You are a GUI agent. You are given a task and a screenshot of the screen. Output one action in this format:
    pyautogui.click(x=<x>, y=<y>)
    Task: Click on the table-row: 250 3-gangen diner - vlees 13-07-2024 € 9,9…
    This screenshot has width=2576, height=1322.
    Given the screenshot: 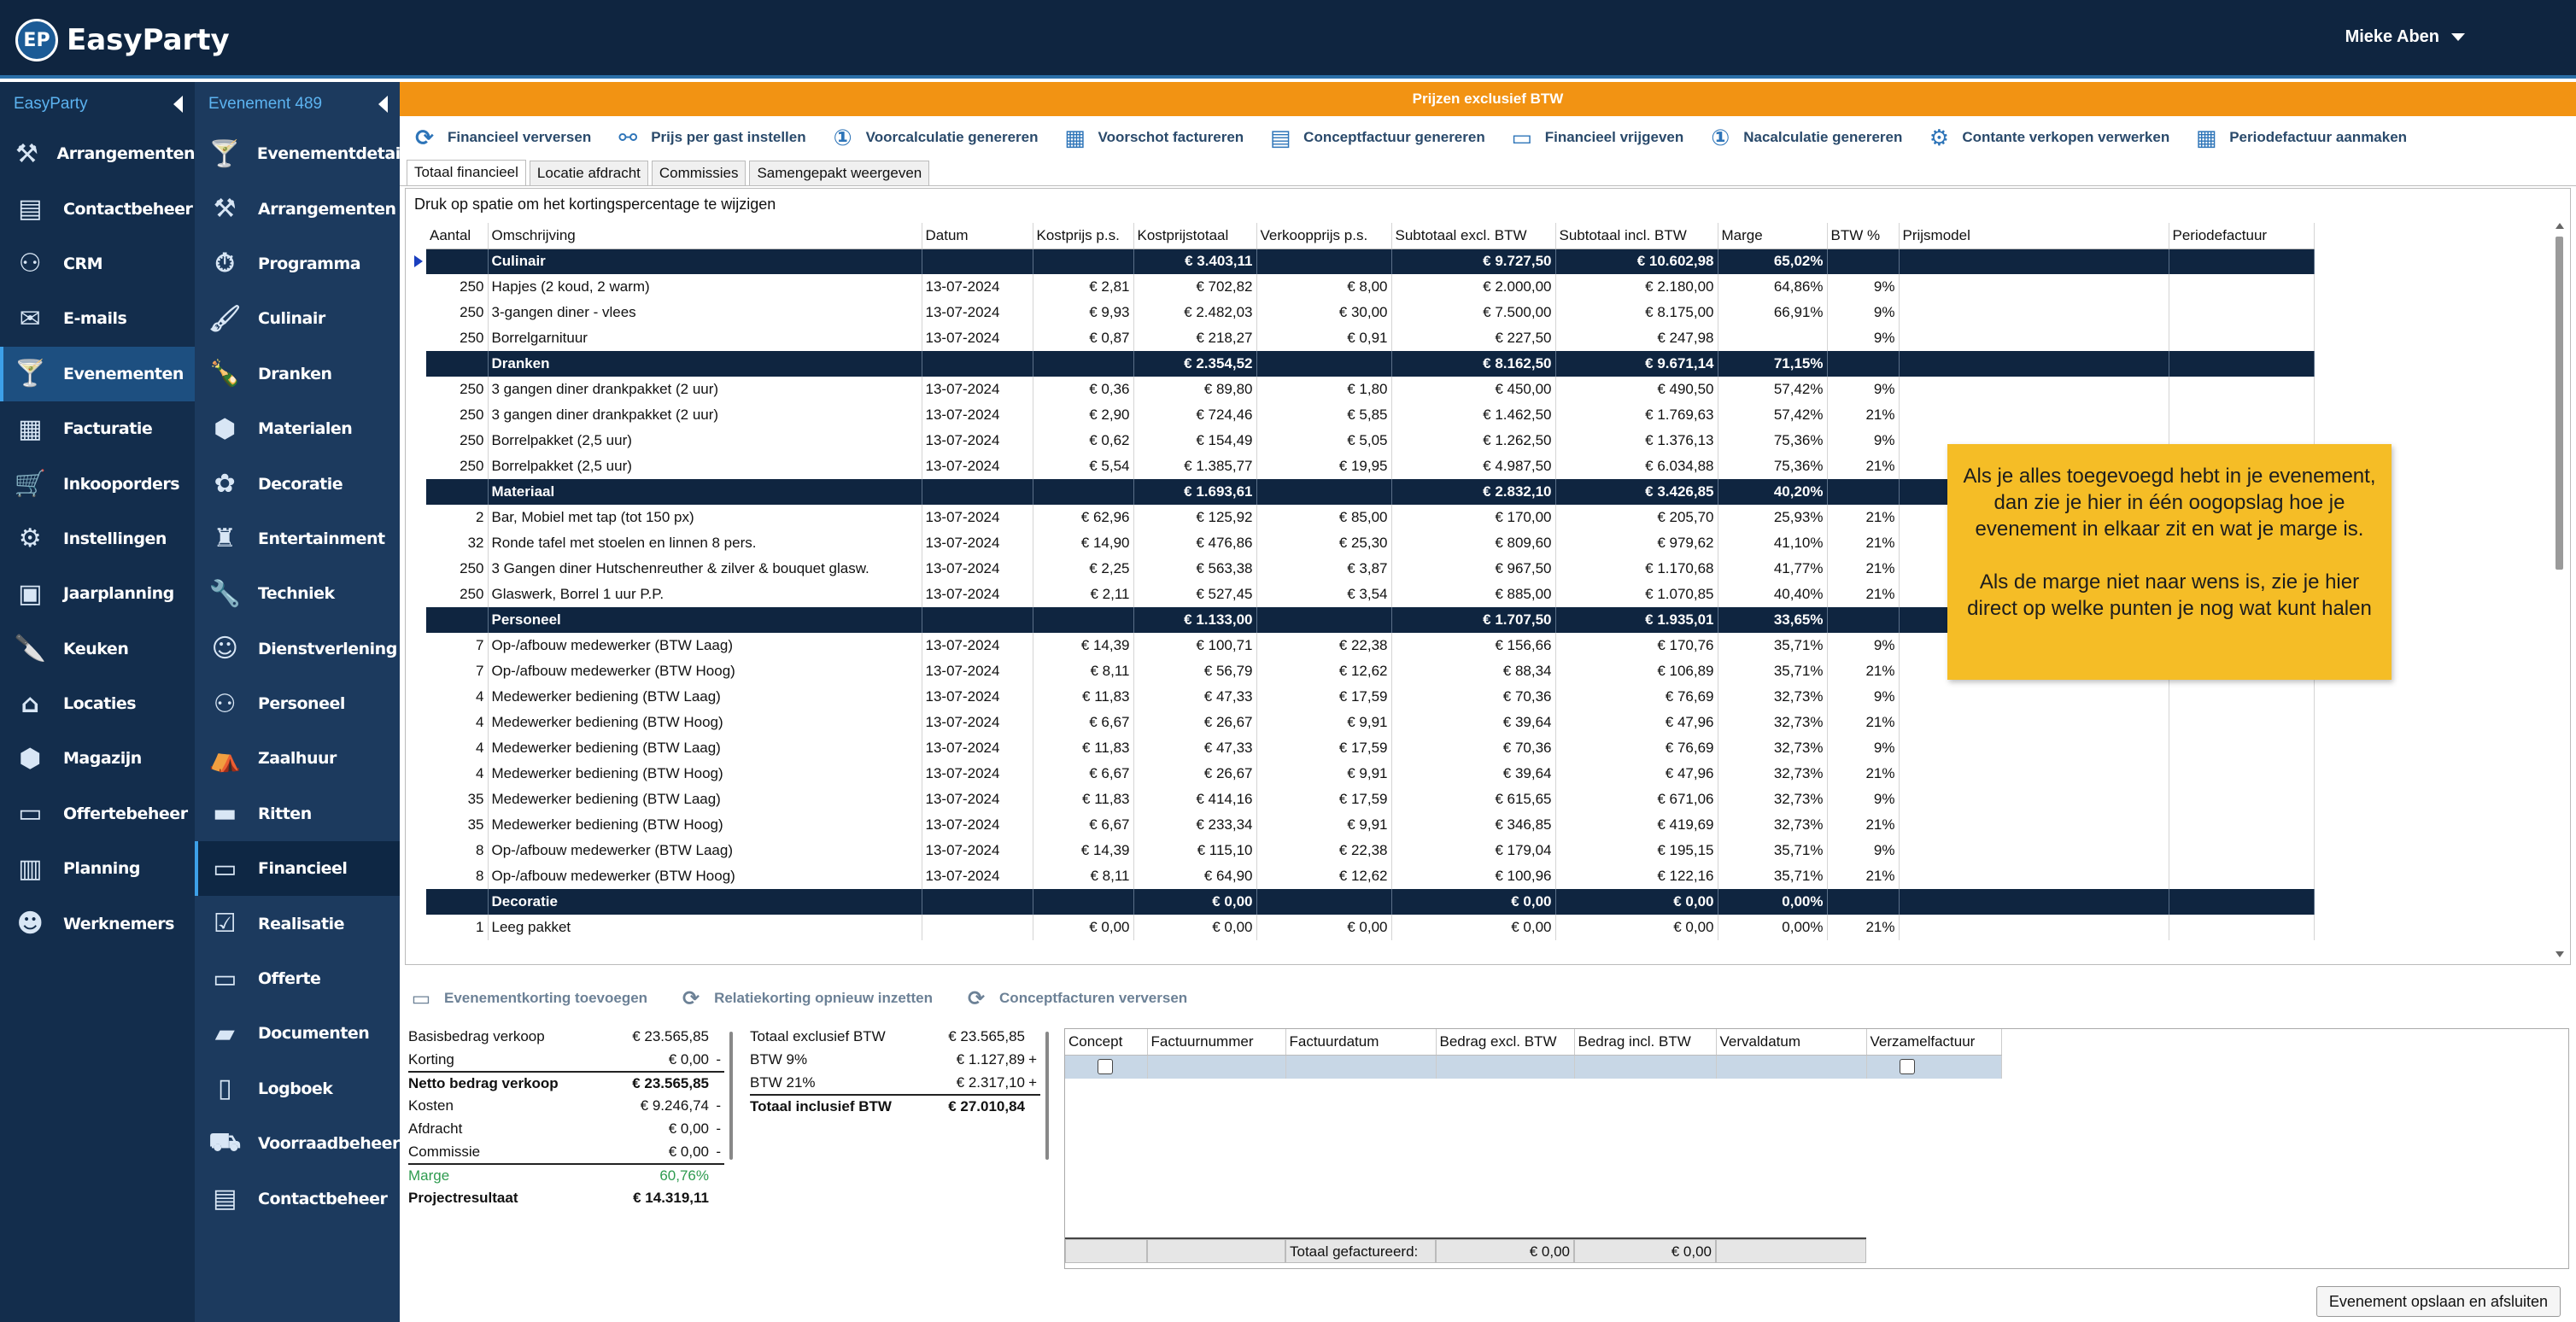 What is the action you would take?
    pyautogui.click(x=1370, y=312)
    